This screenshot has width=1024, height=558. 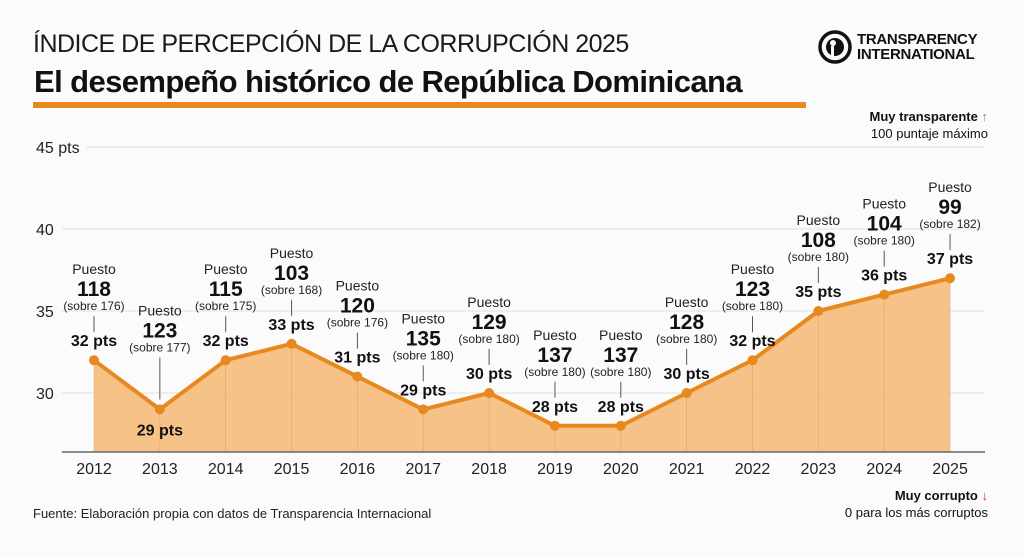 What do you see at coordinates (226, 289) in the screenshot?
I see `rank-label: 115` at bounding box center [226, 289].